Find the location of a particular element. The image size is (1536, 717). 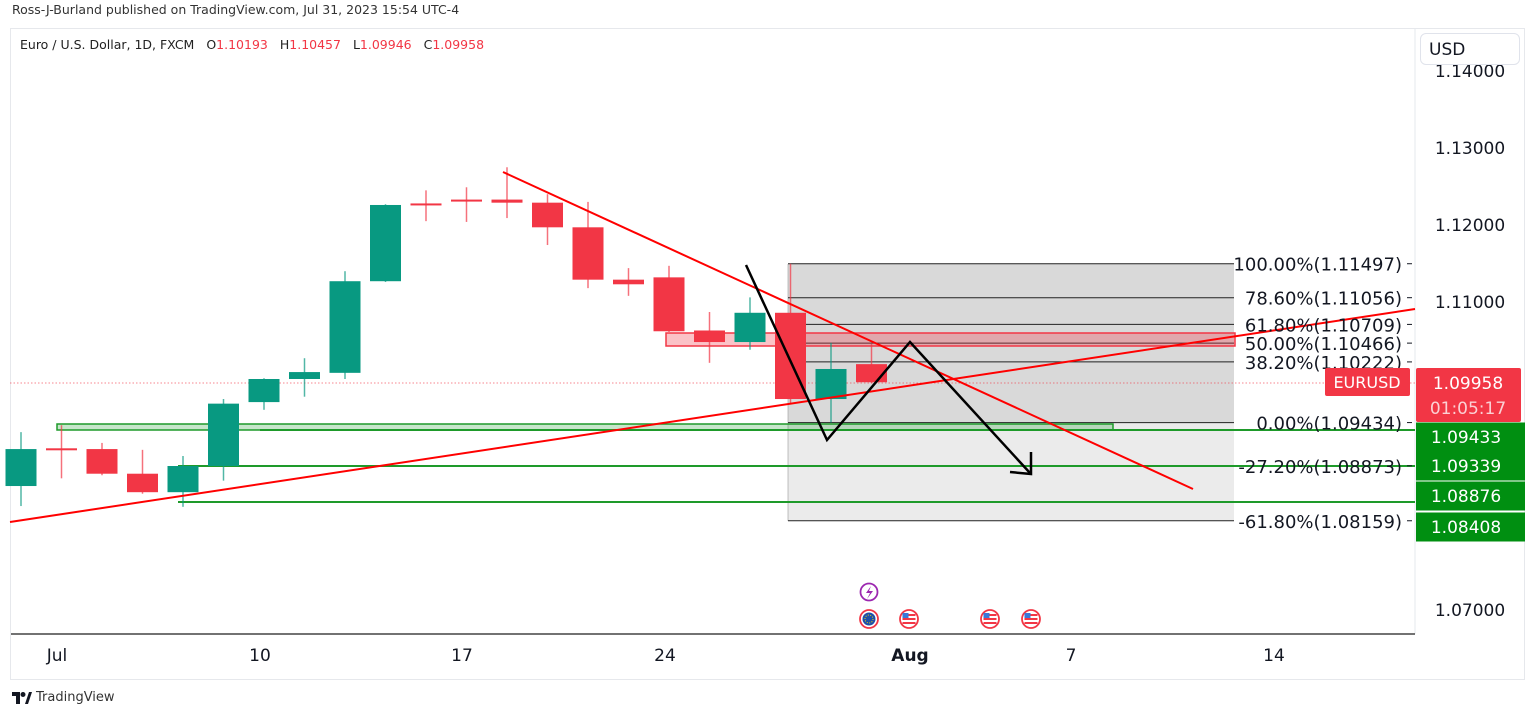

lightning-event-icon is located at coordinates (869, 592).